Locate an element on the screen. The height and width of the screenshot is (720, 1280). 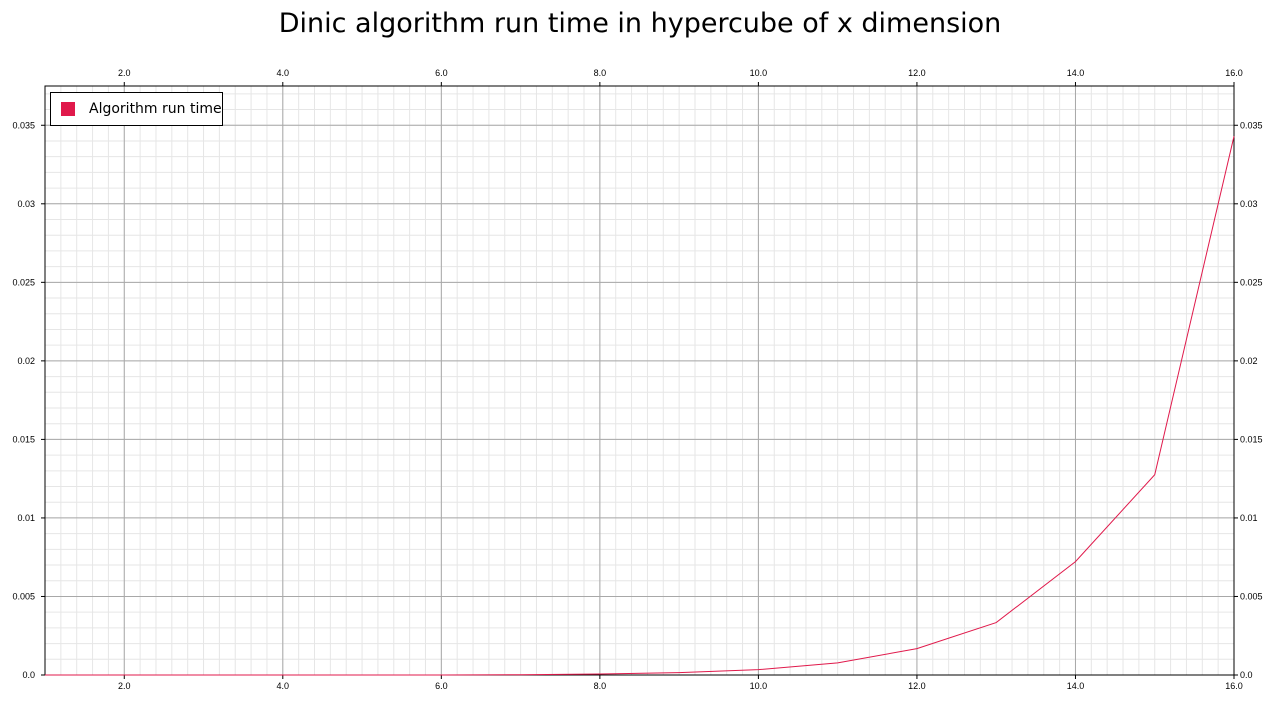
x-tick-label: 14.0 is located at coordinates (1076, 686).